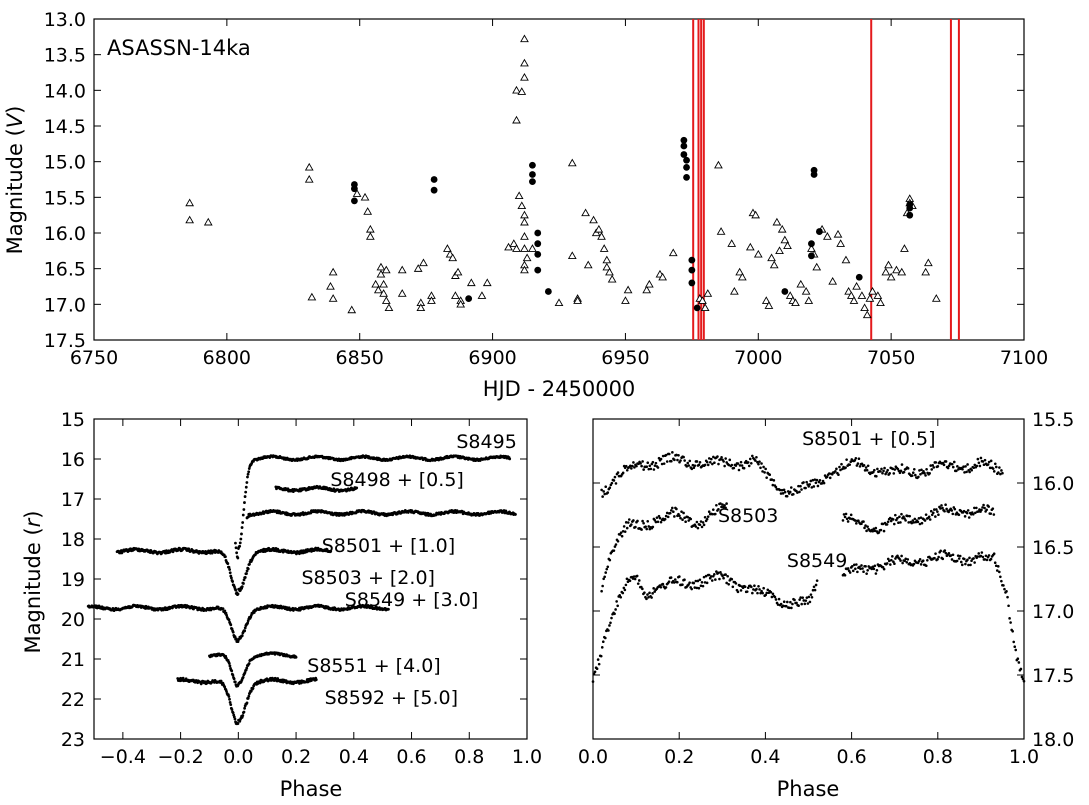 This screenshot has width=1089, height=805. I want to click on y-tick-label: 16.5, so click(1053, 548).